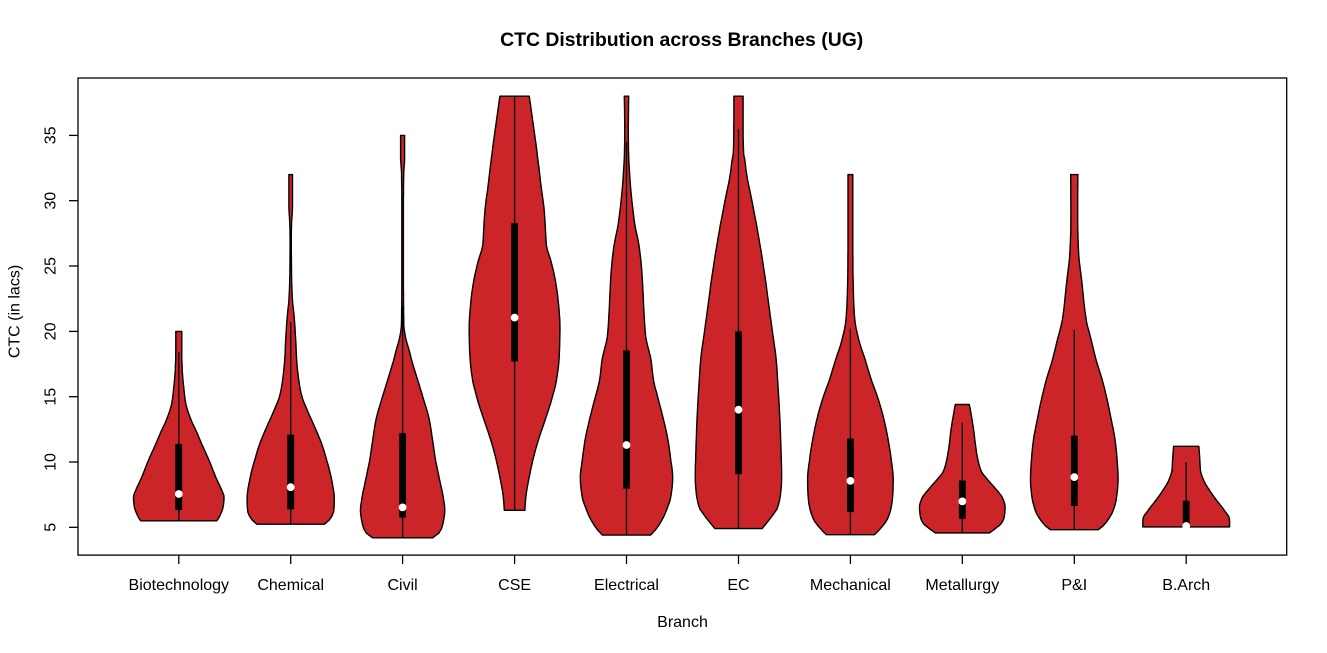  What do you see at coordinates (51, 266) in the screenshot?
I see `svg-text: 25` at bounding box center [51, 266].